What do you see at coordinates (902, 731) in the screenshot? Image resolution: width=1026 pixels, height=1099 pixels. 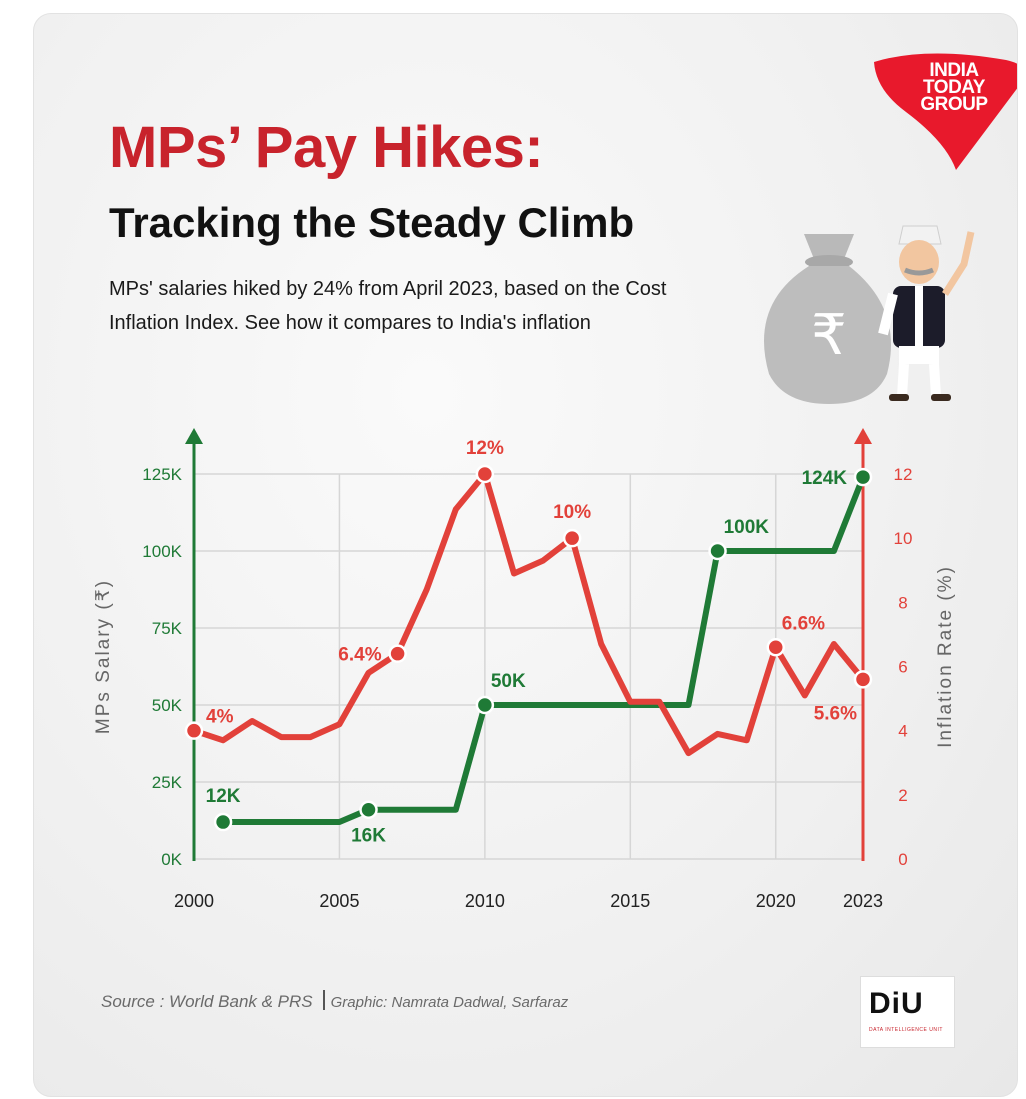 I see `right-tick-label: 4` at bounding box center [902, 731].